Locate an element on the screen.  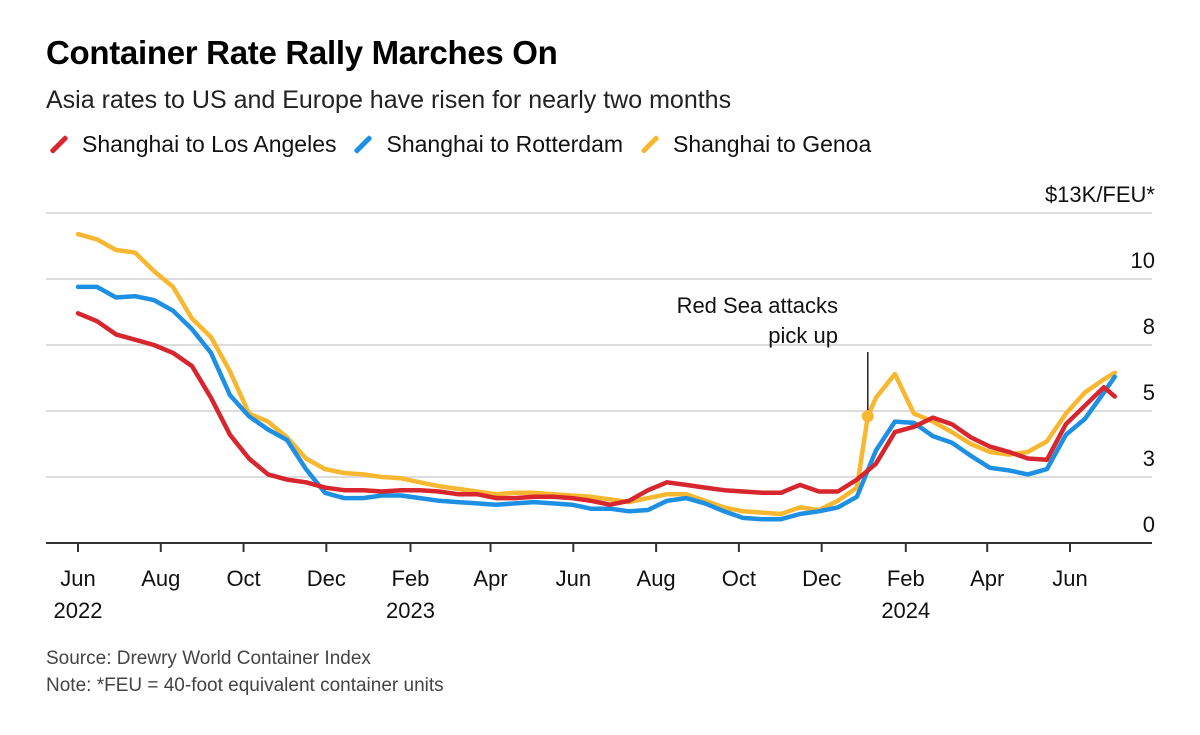
chart-title: Container Rate Rally Marches On is located at coordinates (302, 52).